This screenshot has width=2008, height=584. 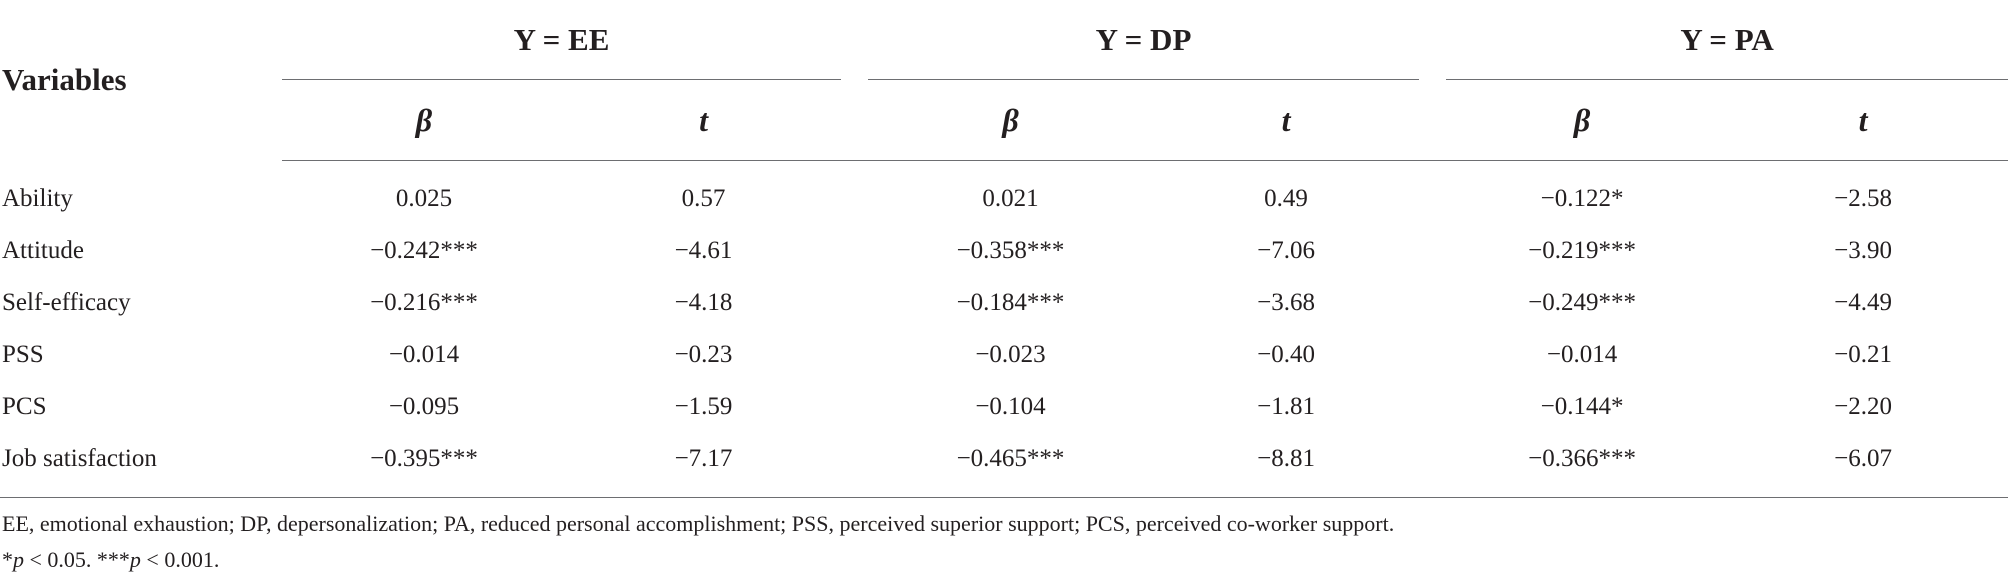 I want to click on cell-value: −7.06, so click(x=1286, y=250).